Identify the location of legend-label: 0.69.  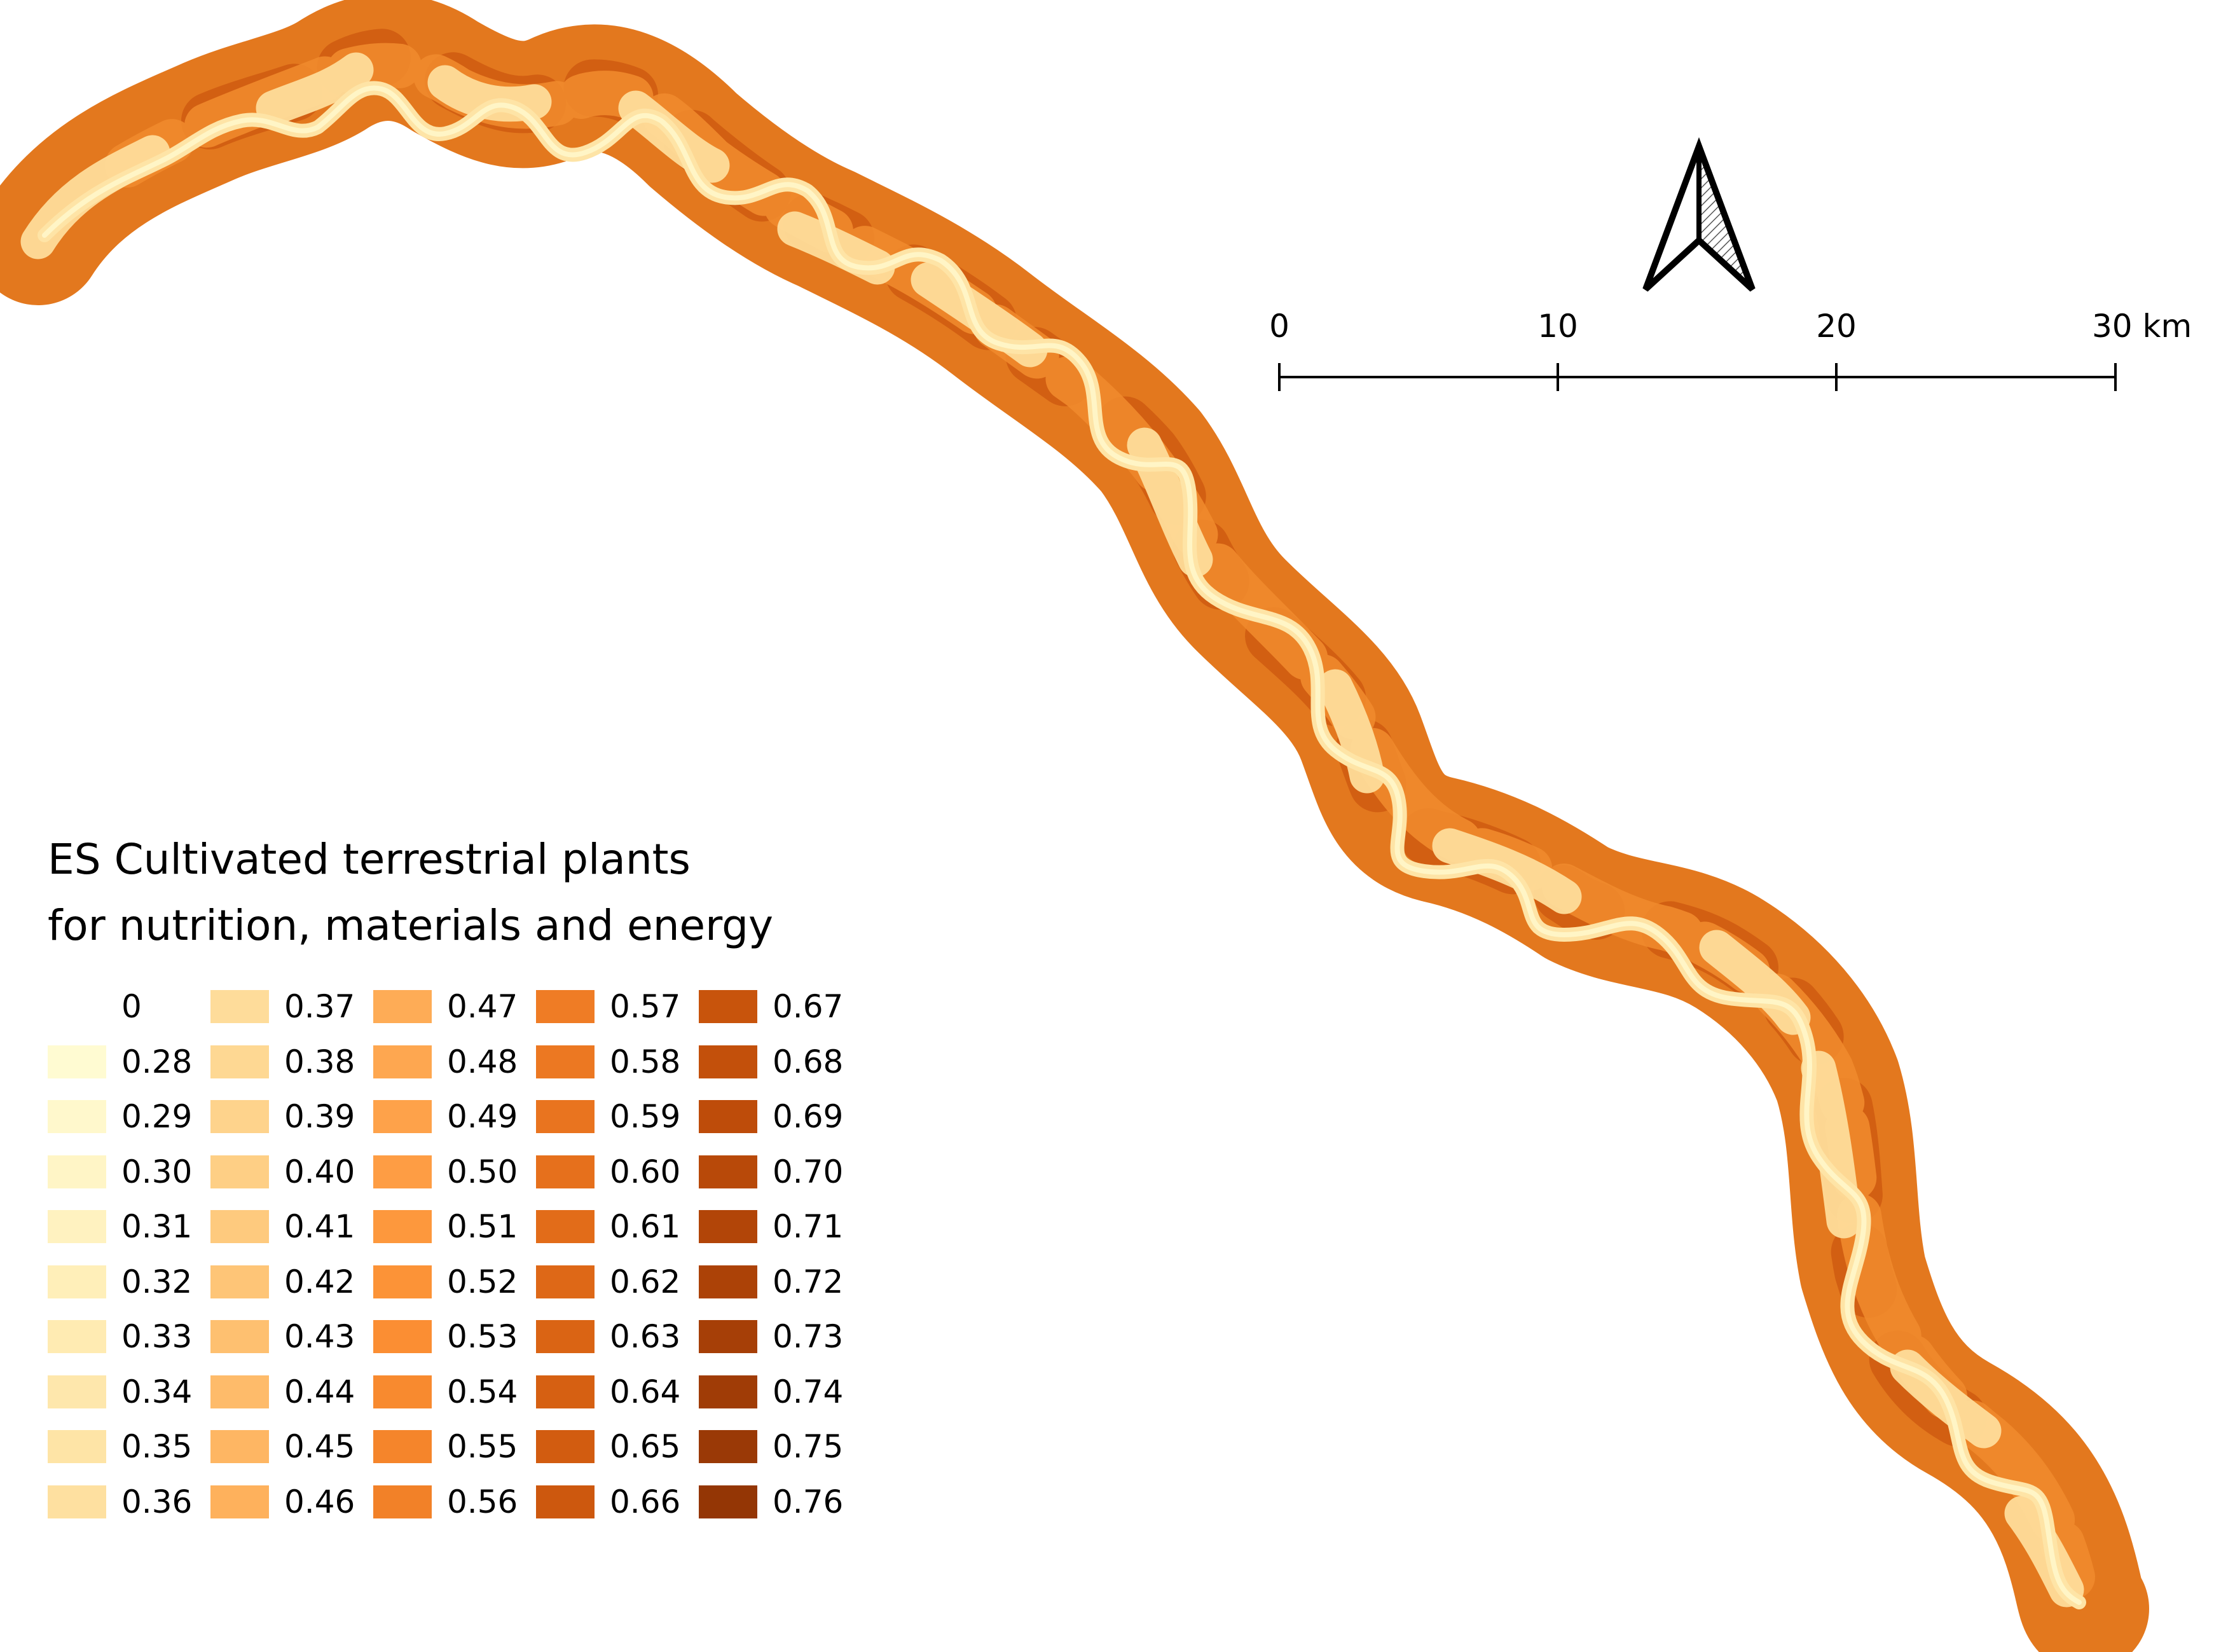
(808, 1117).